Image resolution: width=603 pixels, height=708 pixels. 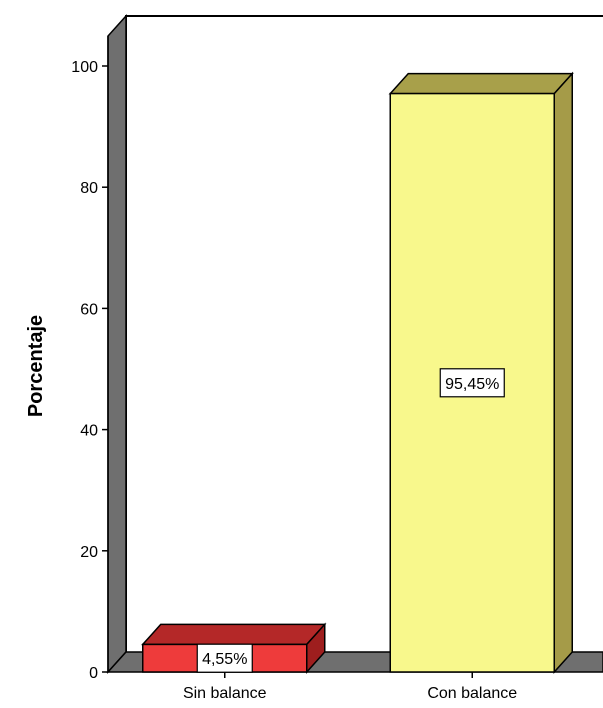 What do you see at coordinates (89, 431) in the screenshot?
I see `y-tick-label: 40` at bounding box center [89, 431].